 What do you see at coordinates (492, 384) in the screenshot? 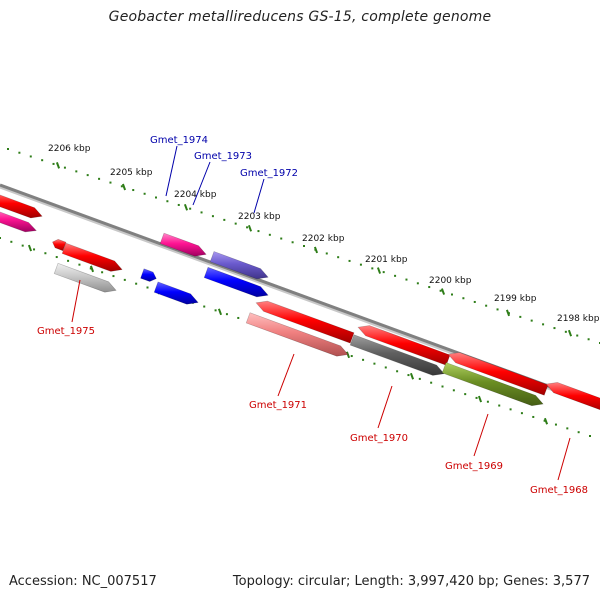
I see `gene-arrow-olive` at bounding box center [492, 384].